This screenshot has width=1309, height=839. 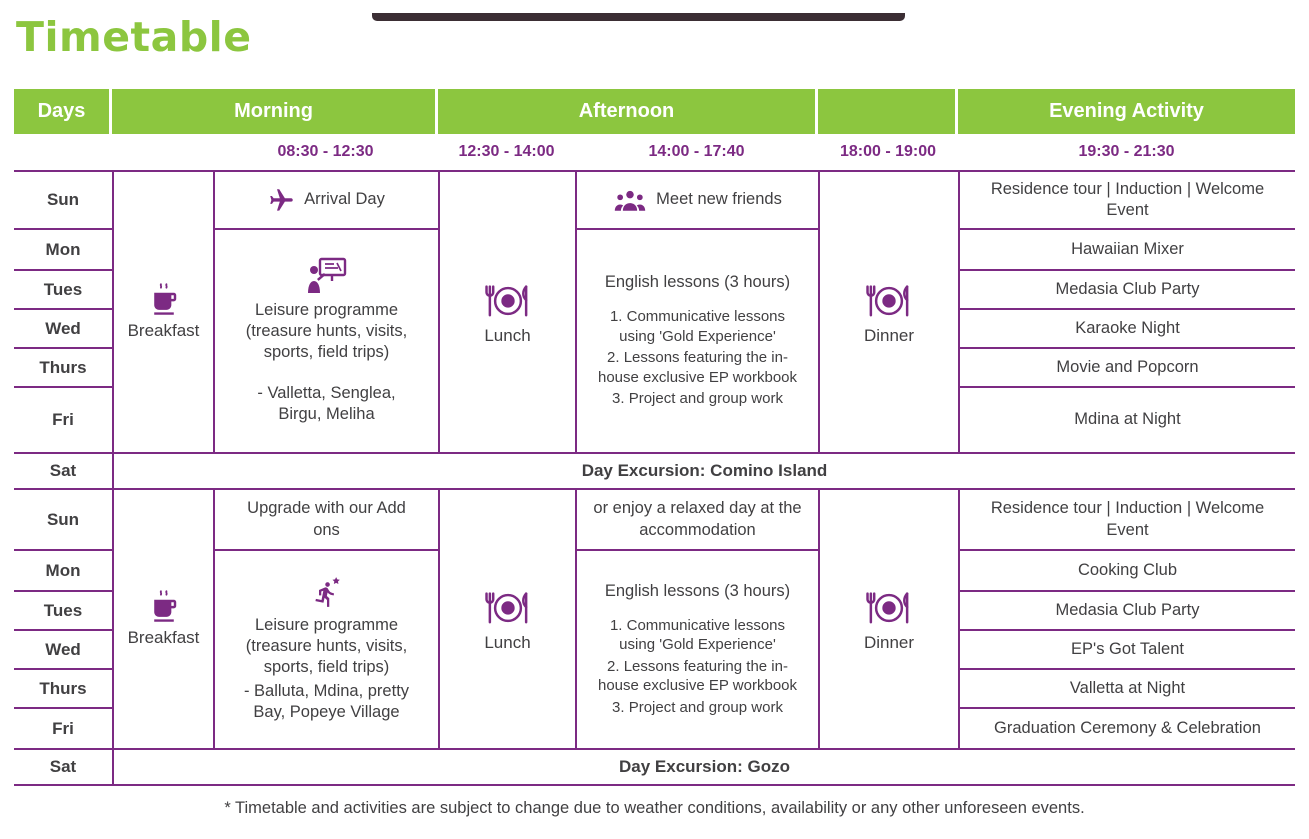 I want to click on arrival-day-row: Arrival Day, so click(x=326, y=200).